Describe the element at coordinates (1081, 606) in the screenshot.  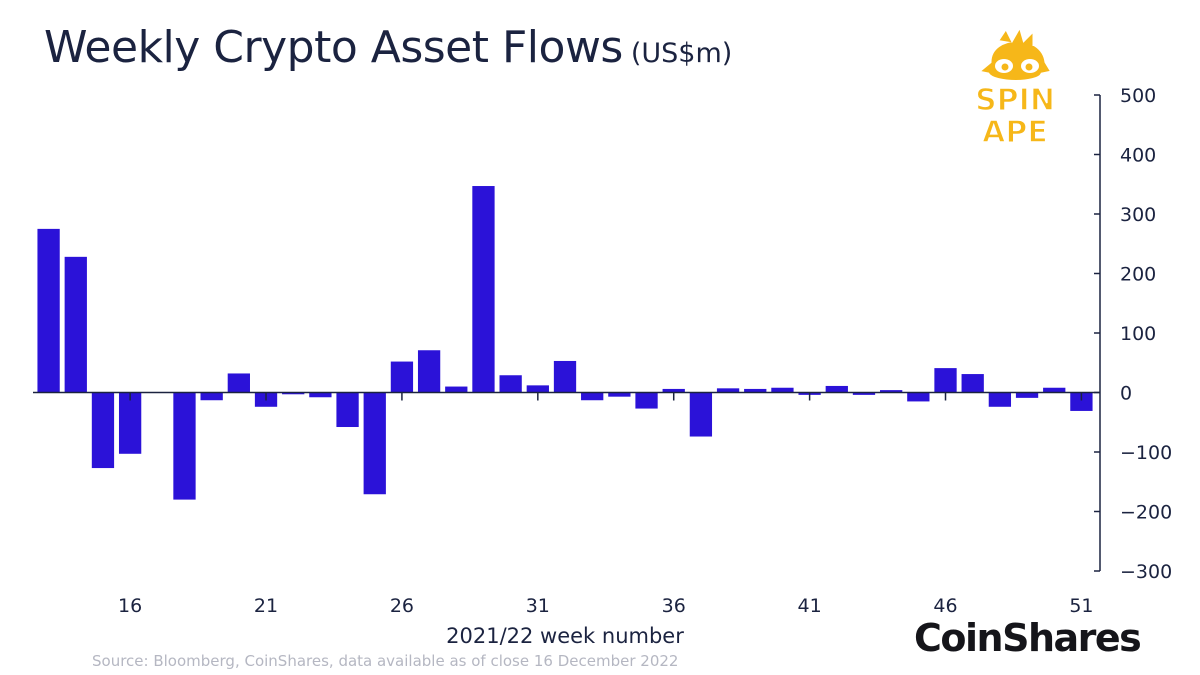
I see `x-tick-label: 51` at that location.